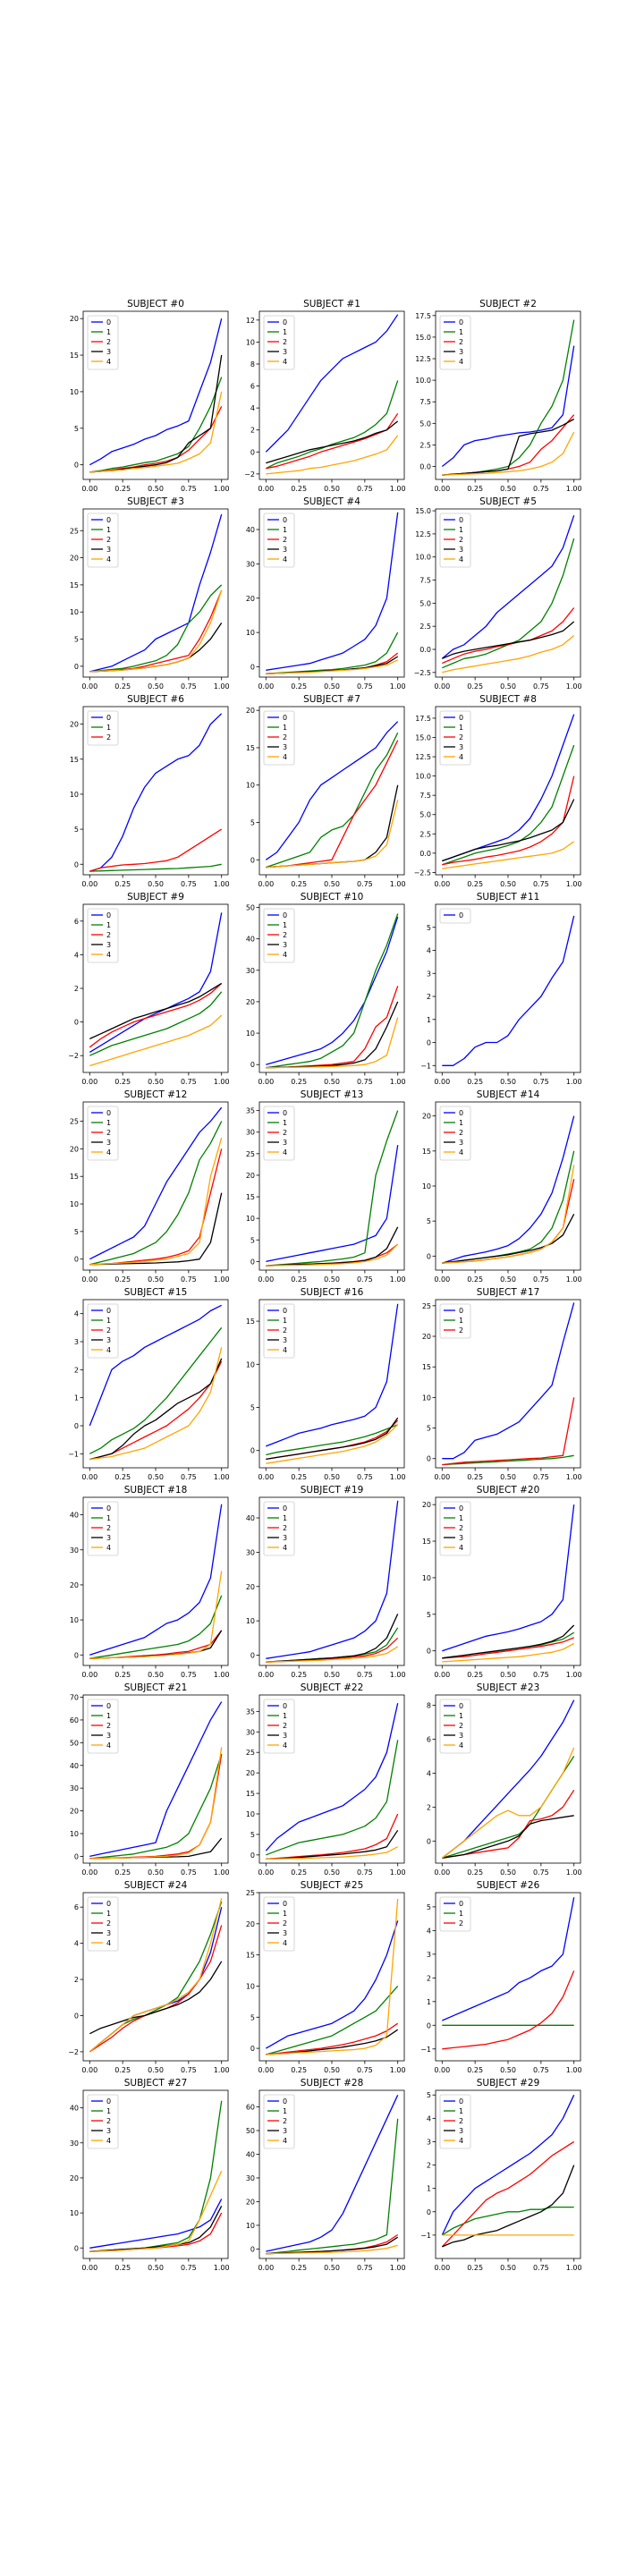 Image resolution: width=644 pixels, height=2576 pixels. Describe the element at coordinates (429, 1907) in the screenshot. I see `y-tick-label: 5` at that location.